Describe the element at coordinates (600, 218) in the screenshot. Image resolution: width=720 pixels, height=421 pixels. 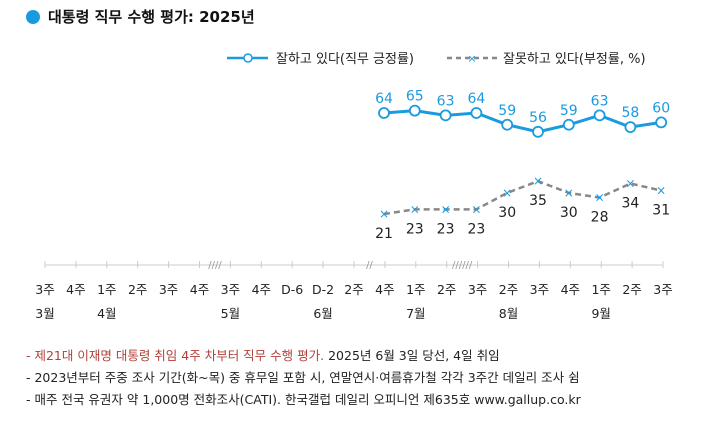
I see `disapprove-value-label: 28` at that location.